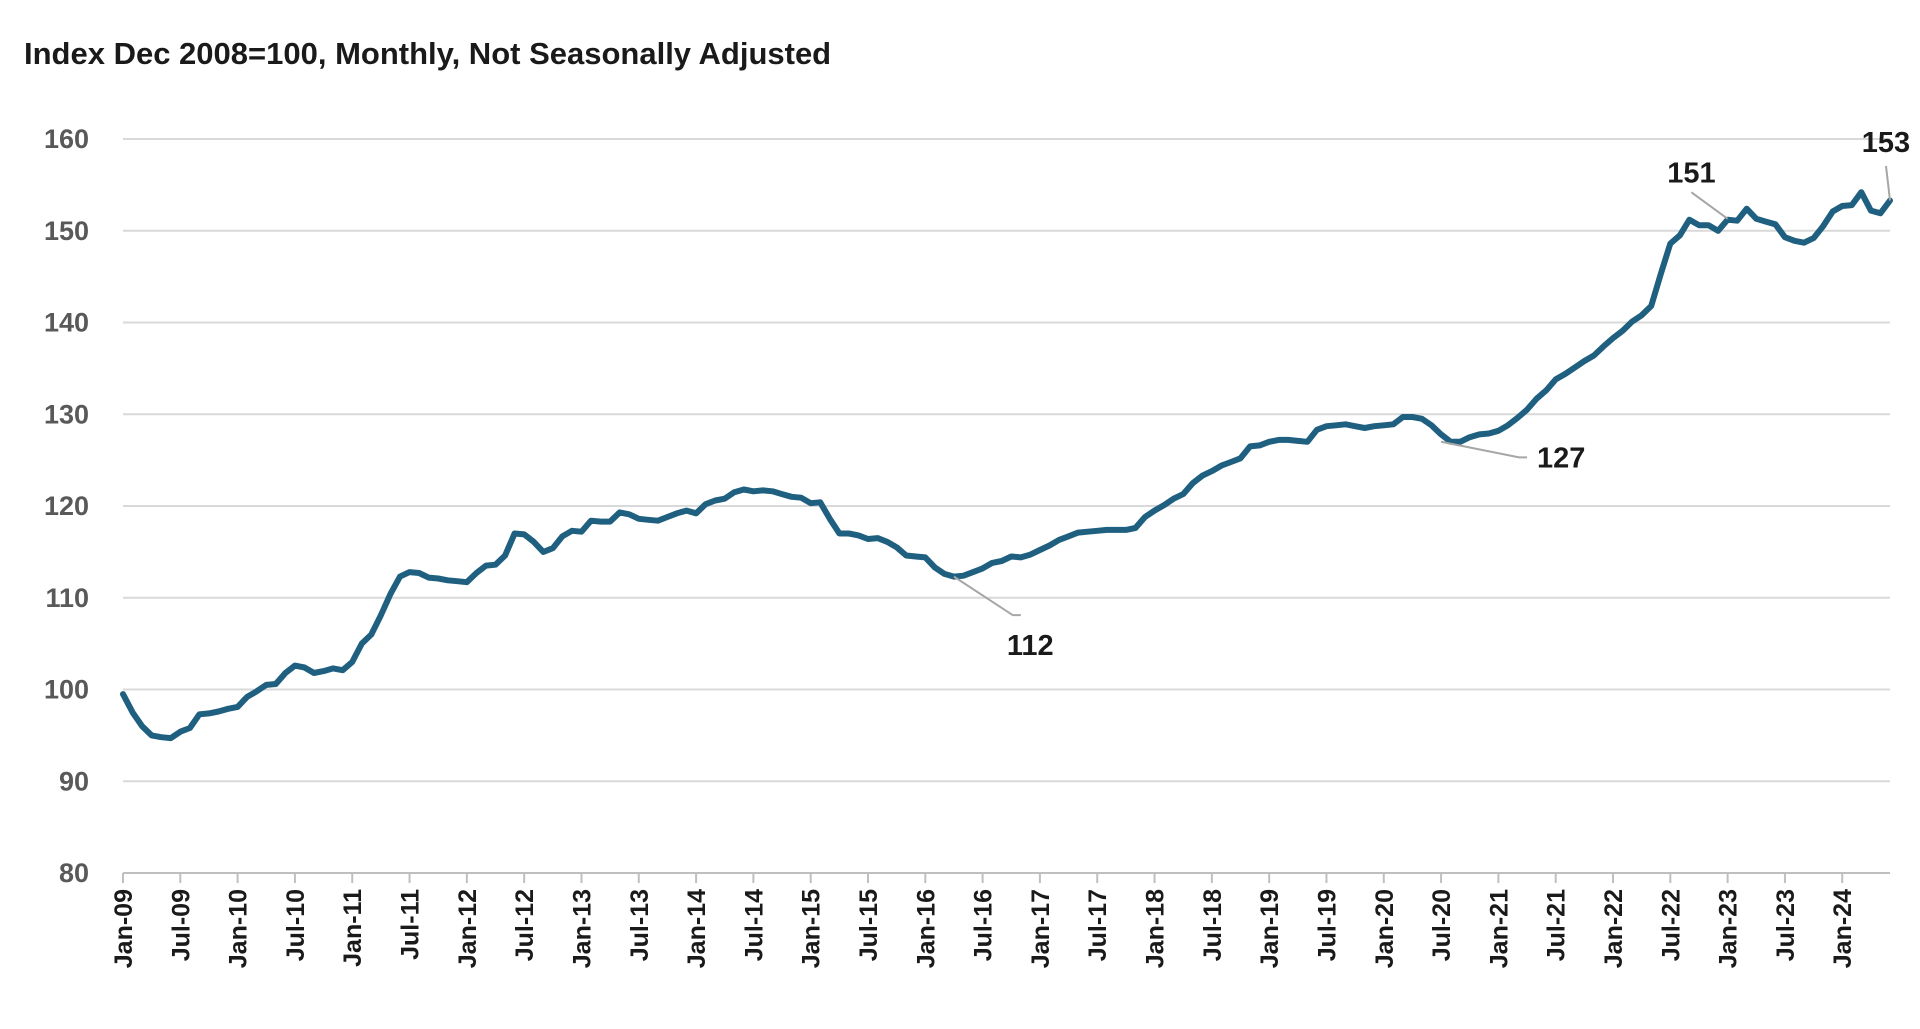  What do you see at coordinates (1213, 925) in the screenshot?
I see `x-tick-label: Jul-18` at bounding box center [1213, 925].